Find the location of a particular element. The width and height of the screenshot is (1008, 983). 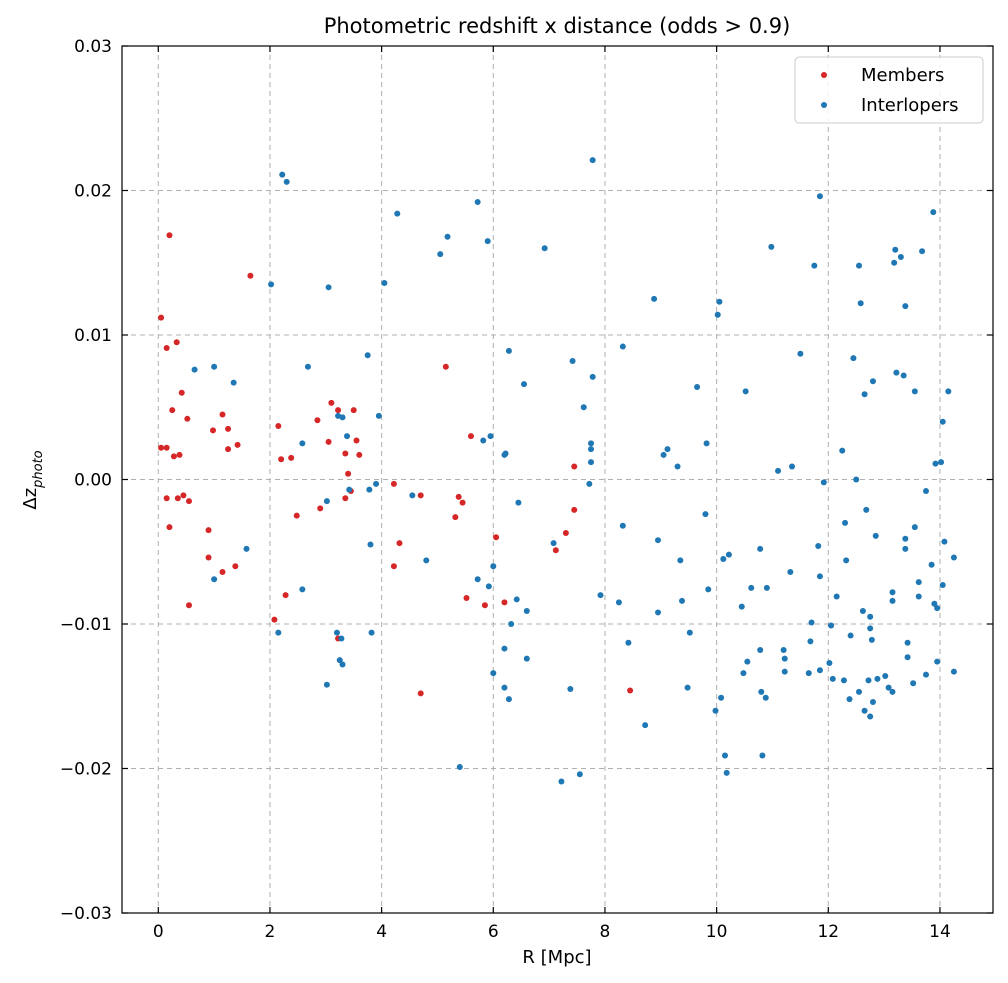

x-axis-label: R [Mpc] is located at coordinates (556, 957).